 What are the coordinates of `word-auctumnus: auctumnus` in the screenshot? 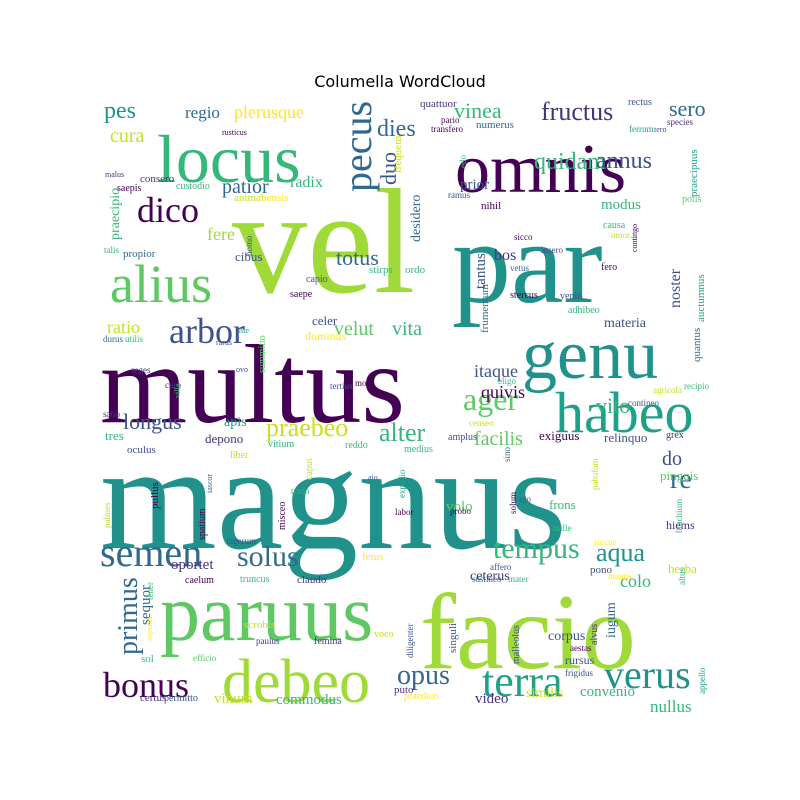 It's located at (701, 298).